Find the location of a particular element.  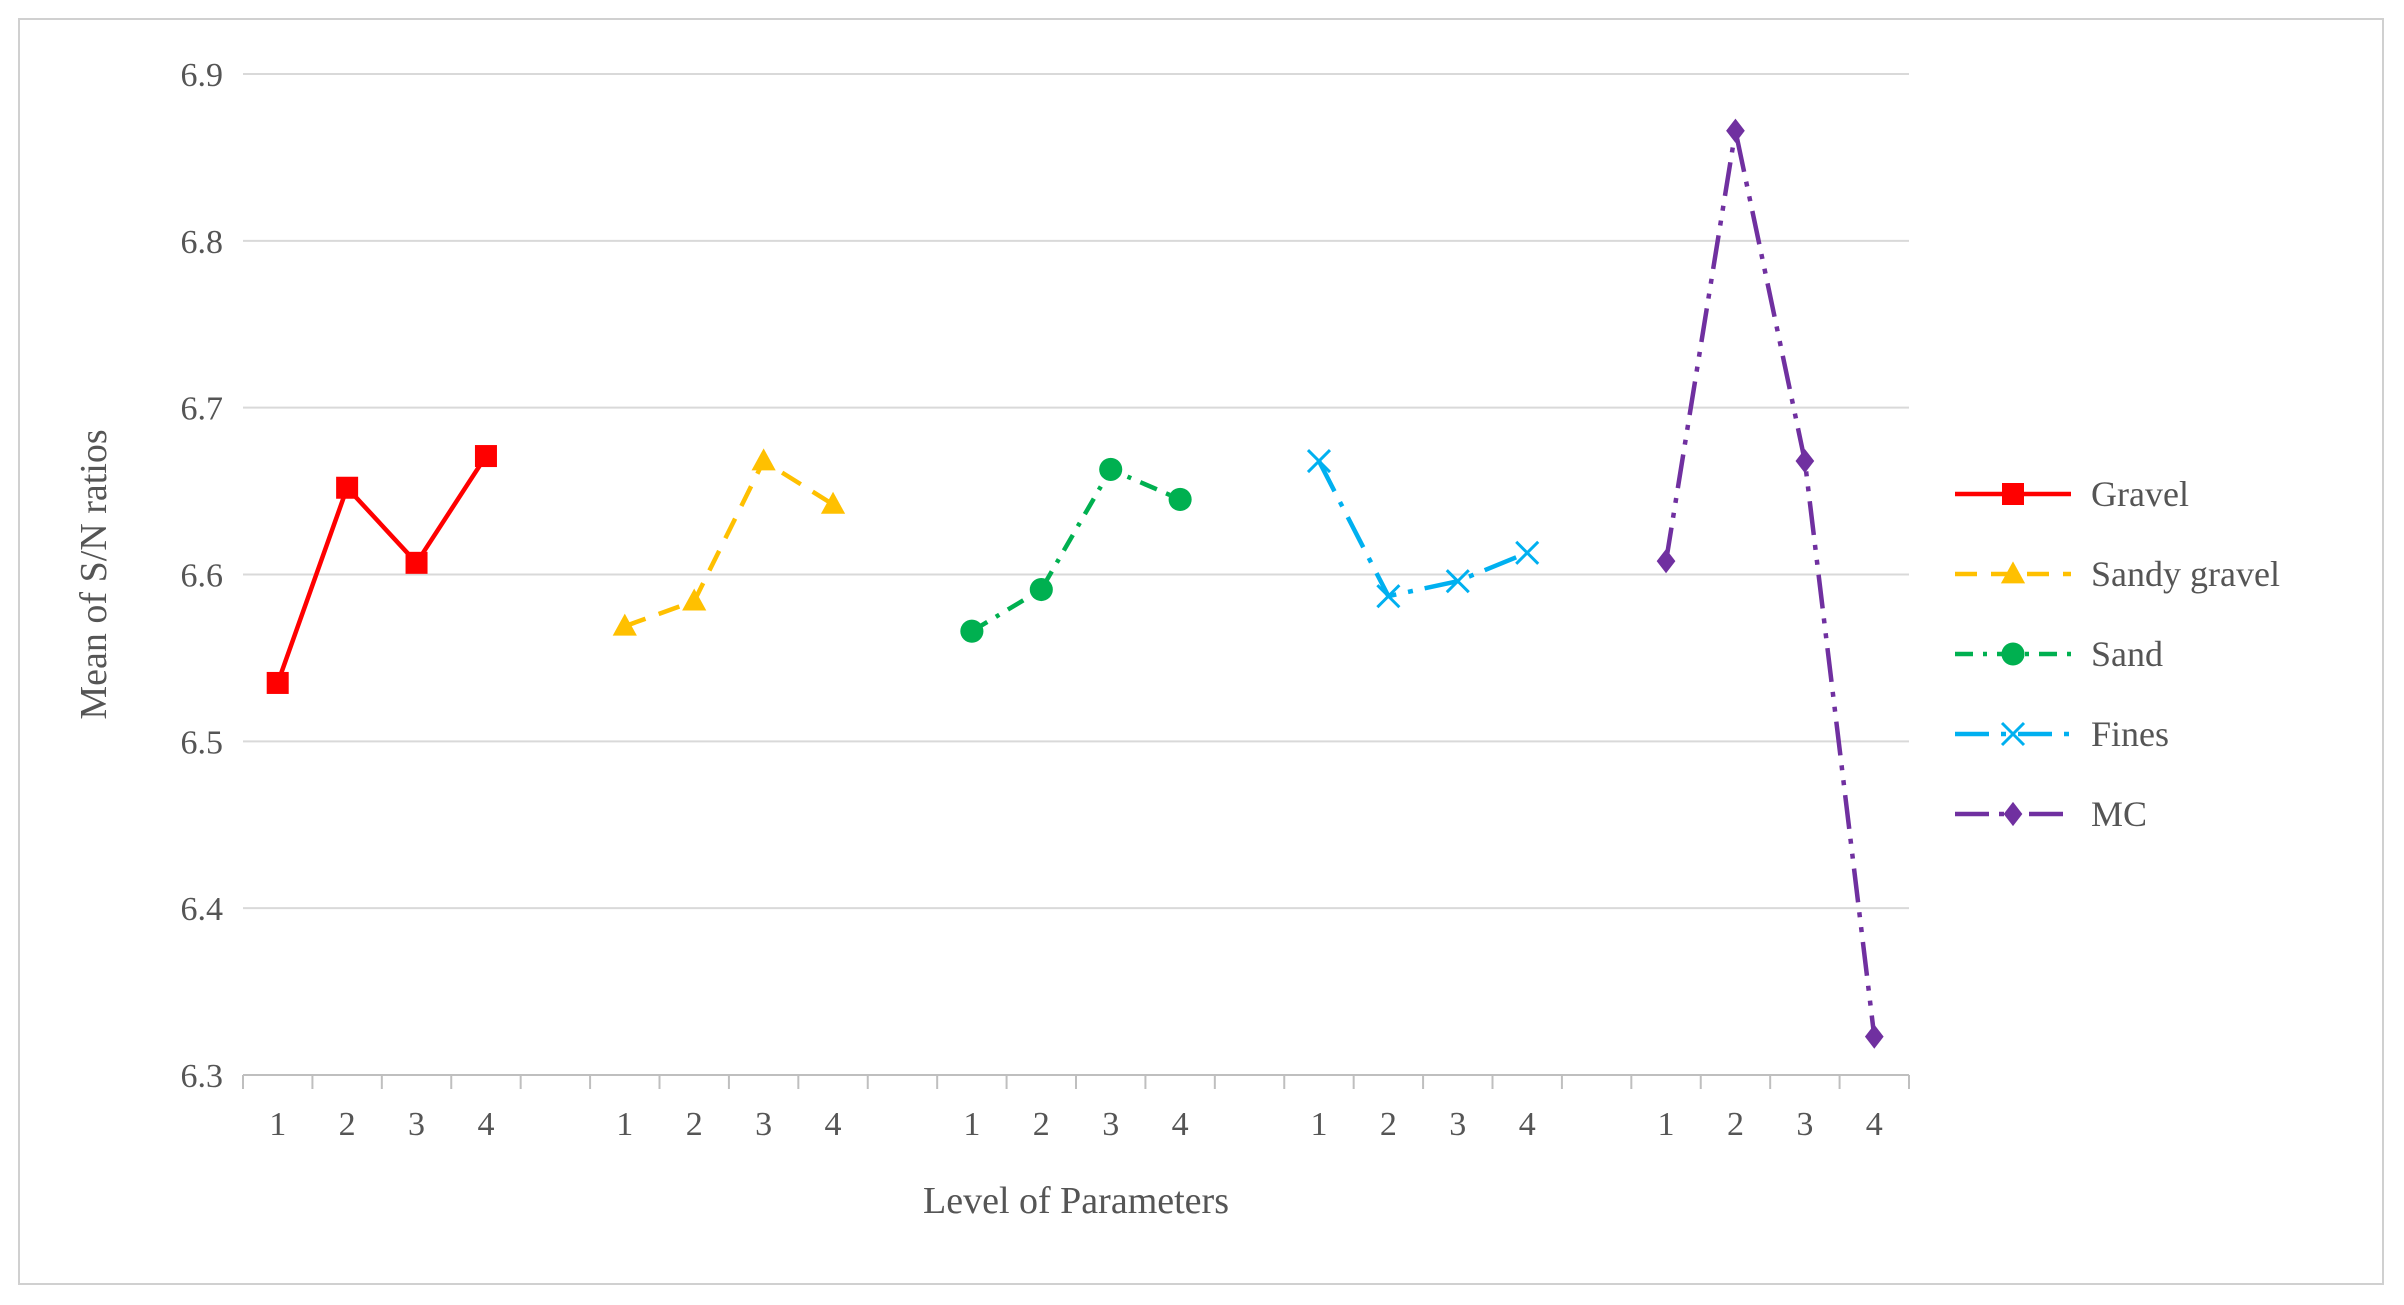

x-axis: 1 2 3 4 1 2 3 4 1 2 3 4 1 2 3 4 1 2 3 4 is located at coordinates (1076, 1109).